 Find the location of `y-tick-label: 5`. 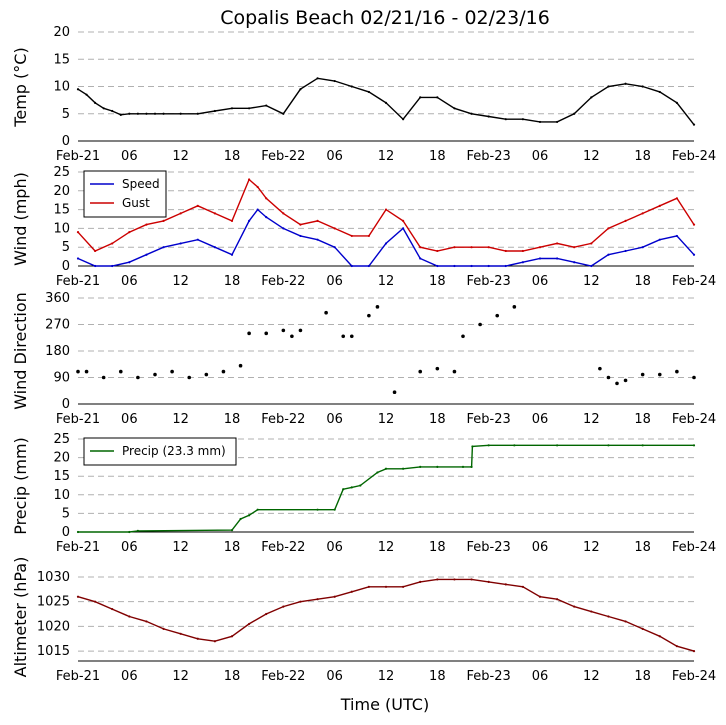

y-tick-label: 5 is located at coordinates (66, 513).